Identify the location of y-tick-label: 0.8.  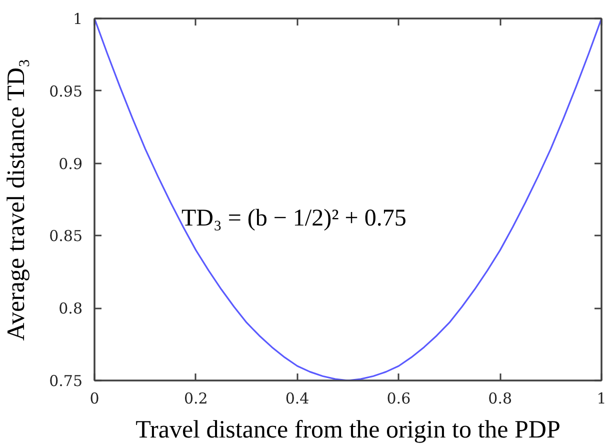
(70, 309).